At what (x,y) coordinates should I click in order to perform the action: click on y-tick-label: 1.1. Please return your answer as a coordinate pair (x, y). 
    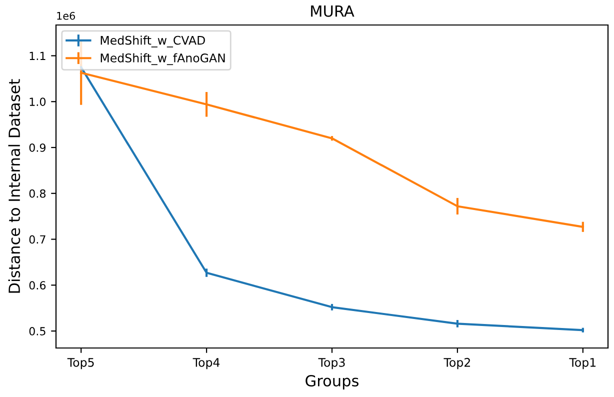
    Looking at the image, I should click on (38, 56).